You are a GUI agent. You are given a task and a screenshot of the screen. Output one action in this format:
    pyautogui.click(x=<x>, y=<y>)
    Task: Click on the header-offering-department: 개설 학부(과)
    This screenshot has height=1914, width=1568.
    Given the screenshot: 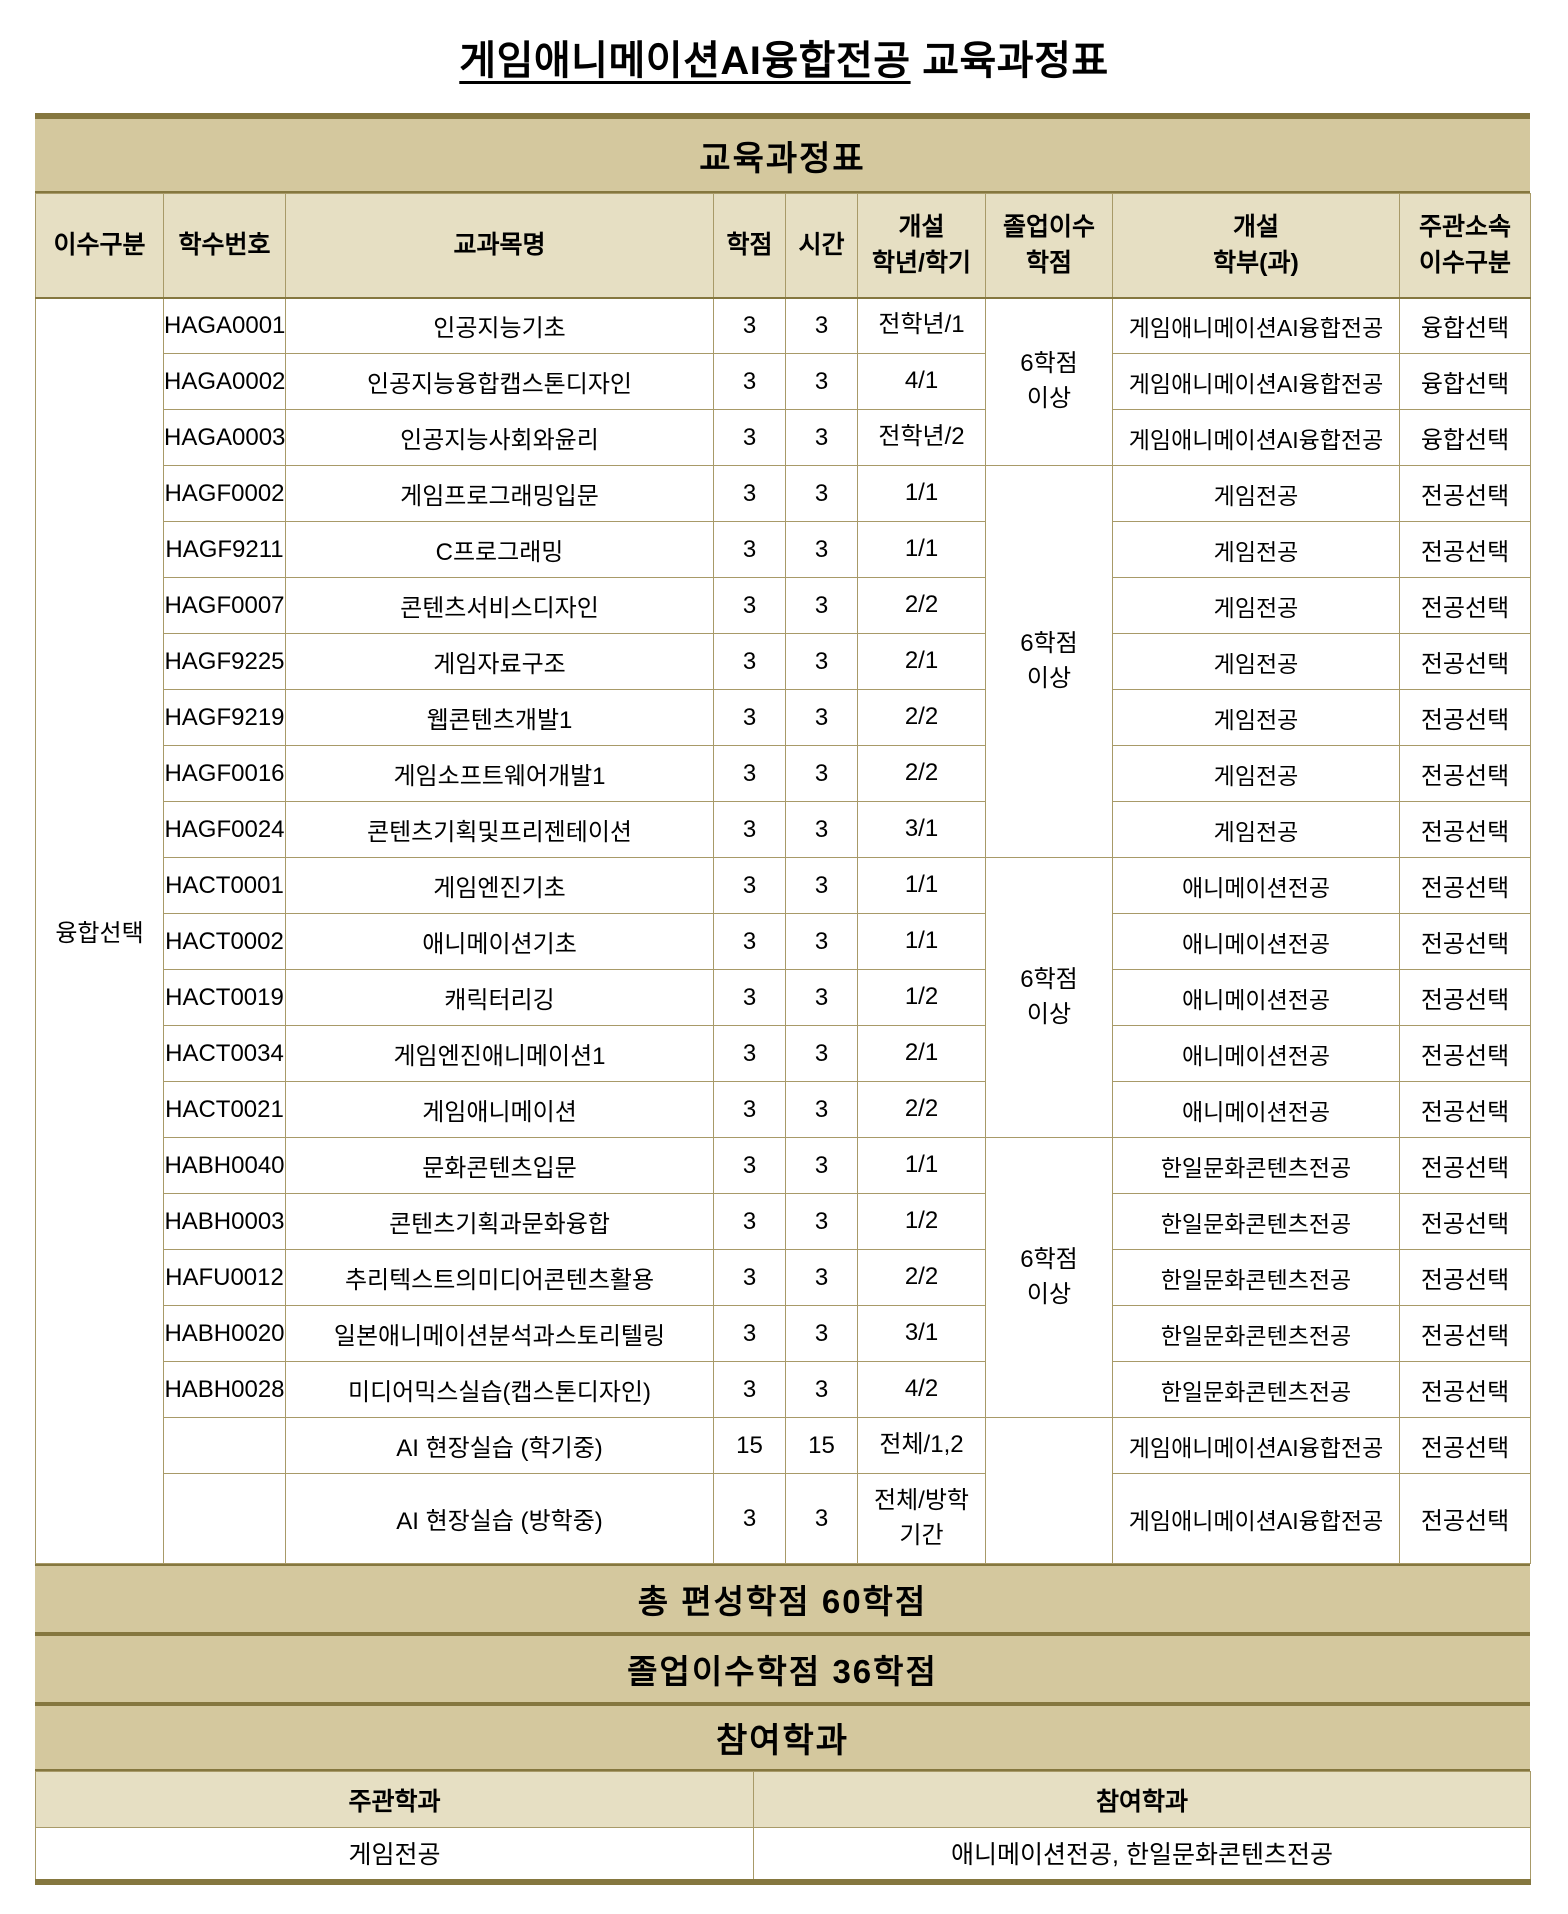 What is the action you would take?
    pyautogui.click(x=1256, y=246)
    